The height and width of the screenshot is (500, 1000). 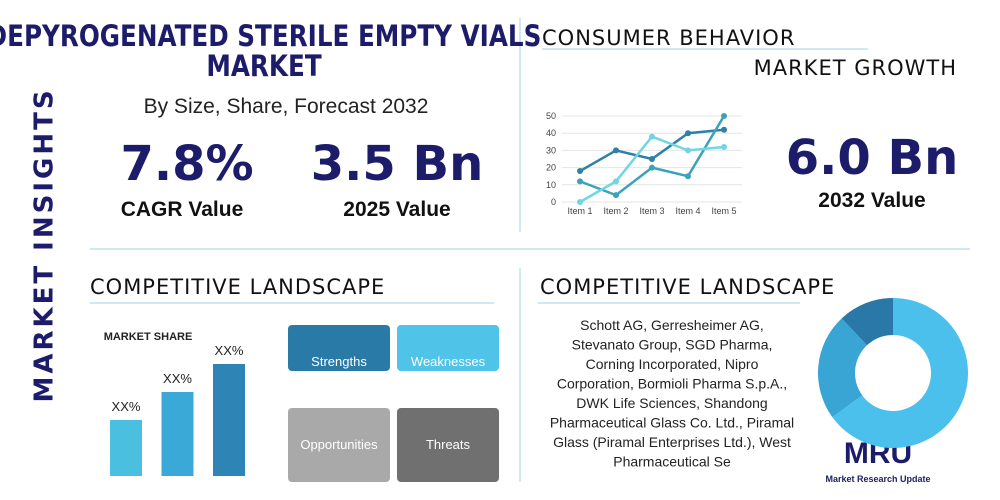 What do you see at coordinates (672, 423) in the screenshot?
I see `company-list: Pharmaceutical Glass Co. Ltd., Piramal` at bounding box center [672, 423].